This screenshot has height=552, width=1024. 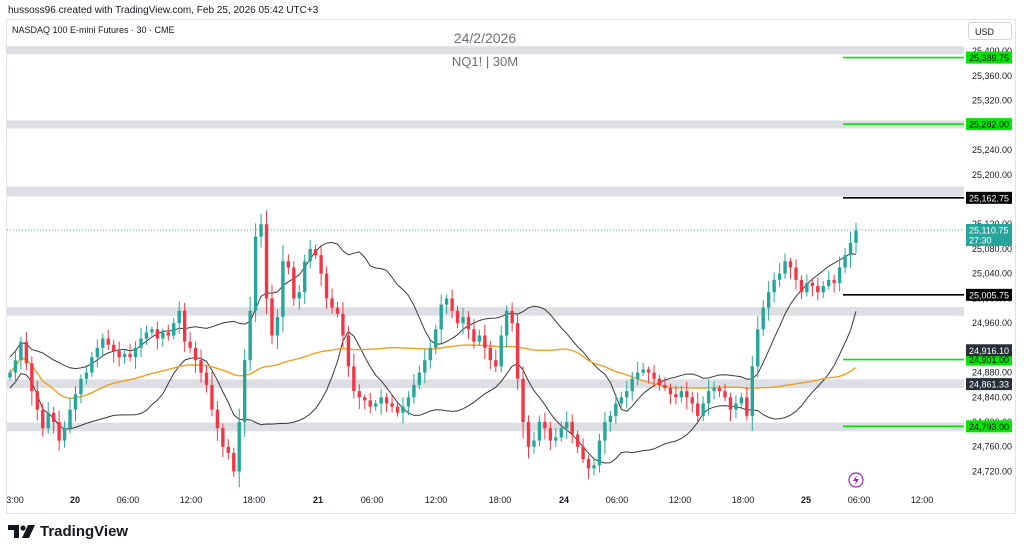 I want to click on price-level-tag: 24,901.00, so click(x=989, y=359).